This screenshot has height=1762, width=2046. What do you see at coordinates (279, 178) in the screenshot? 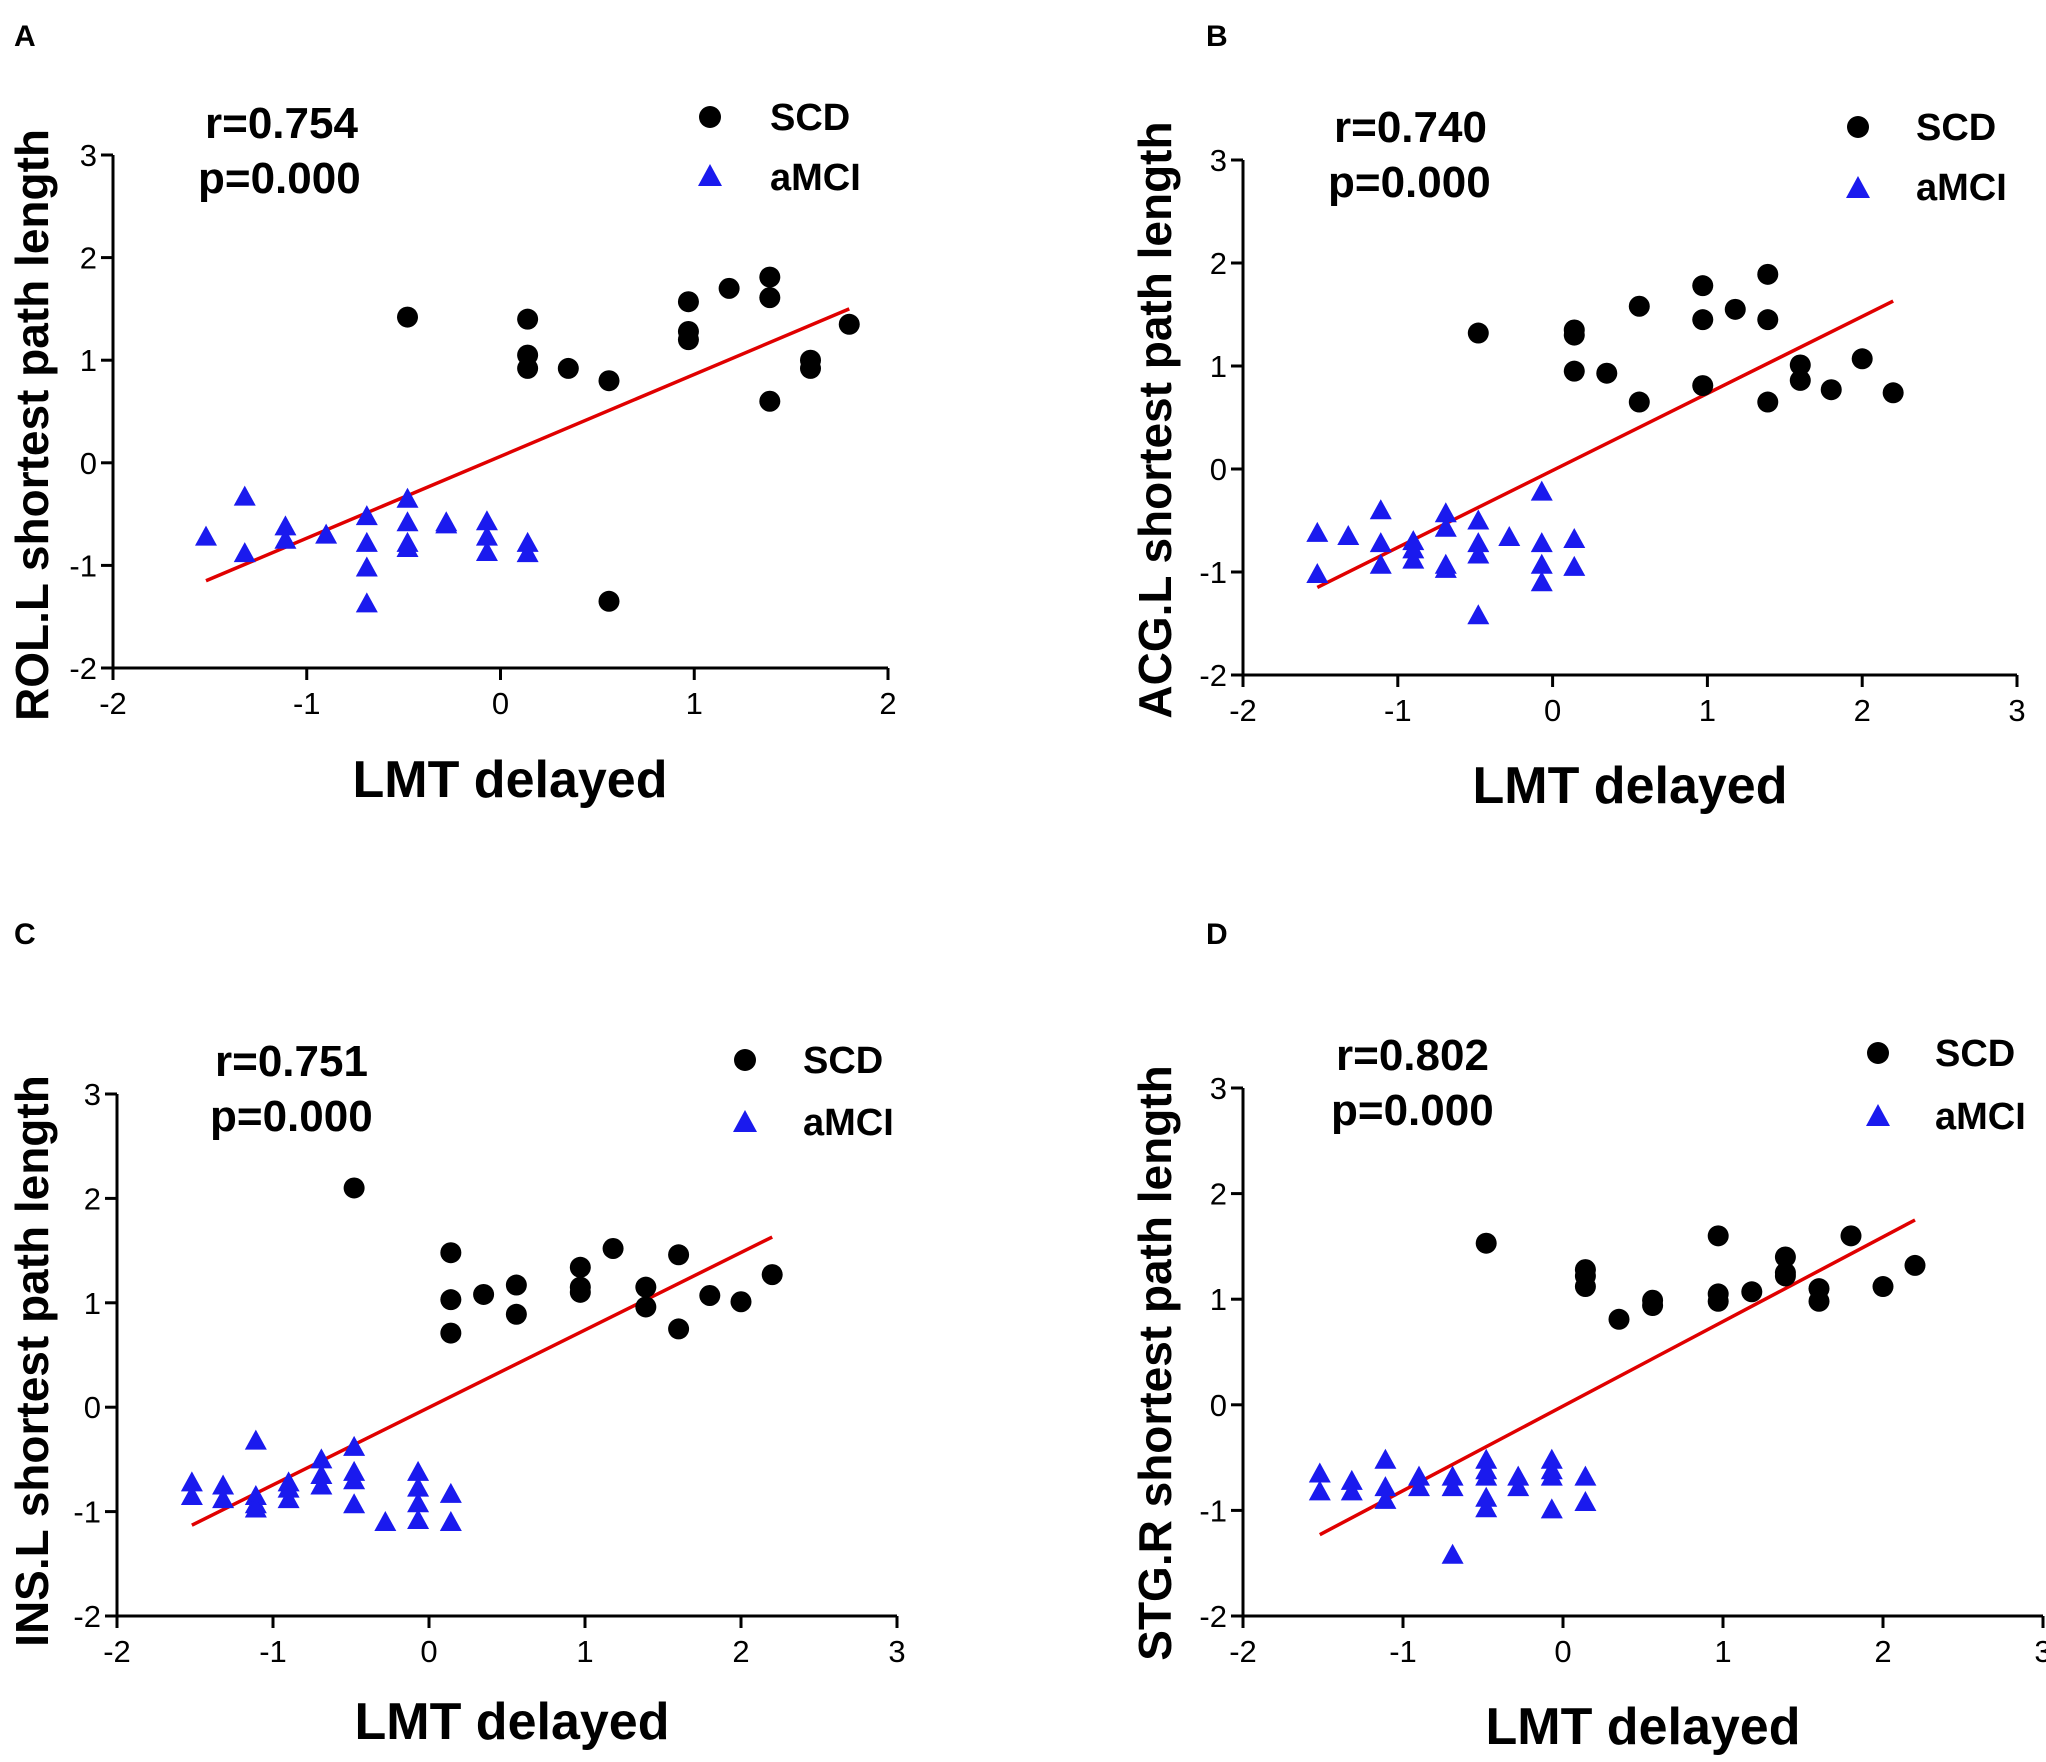
I see `stat-p: p=0.000` at bounding box center [279, 178].